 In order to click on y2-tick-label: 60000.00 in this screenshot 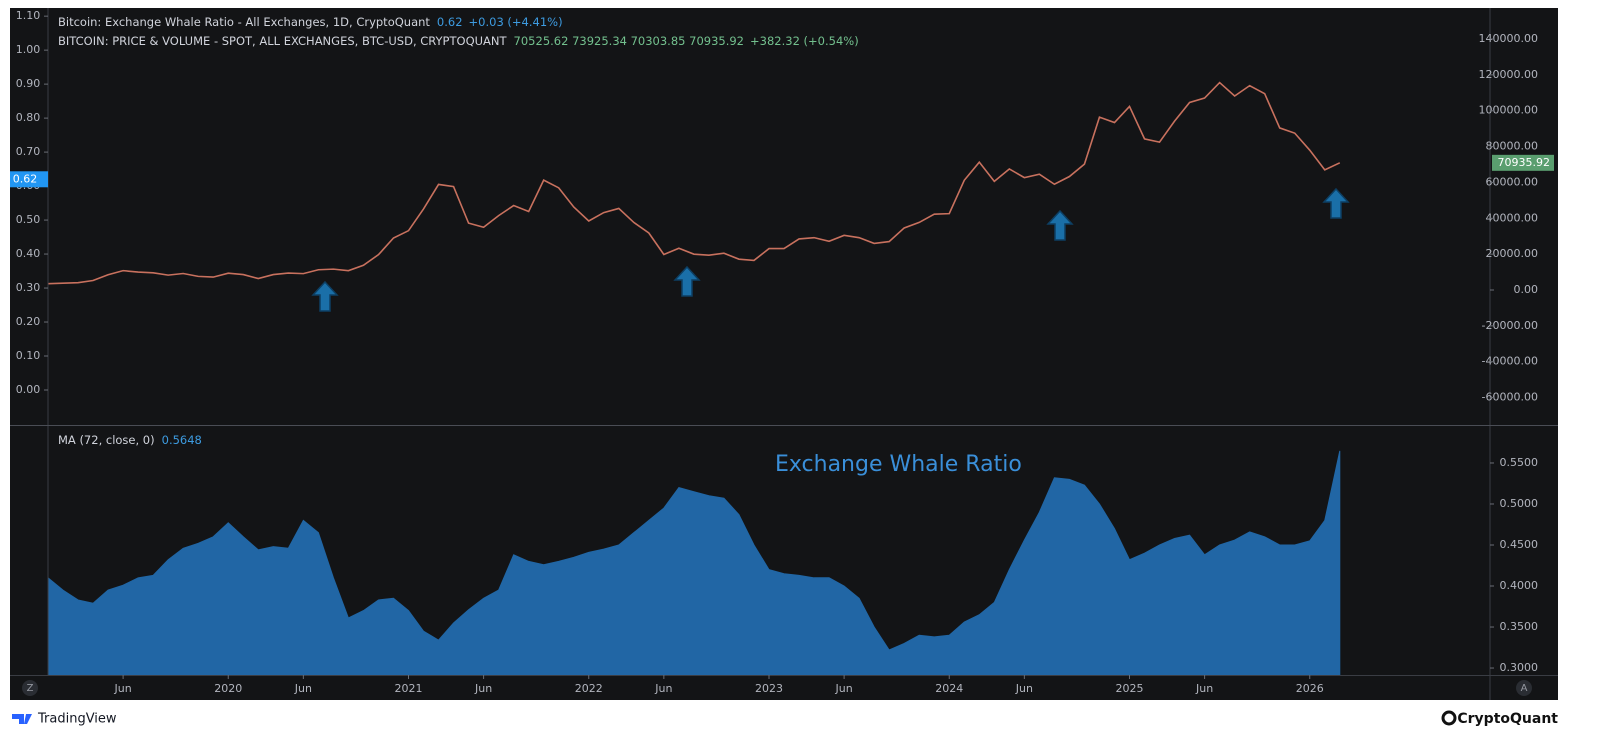, I will do `click(1512, 181)`.